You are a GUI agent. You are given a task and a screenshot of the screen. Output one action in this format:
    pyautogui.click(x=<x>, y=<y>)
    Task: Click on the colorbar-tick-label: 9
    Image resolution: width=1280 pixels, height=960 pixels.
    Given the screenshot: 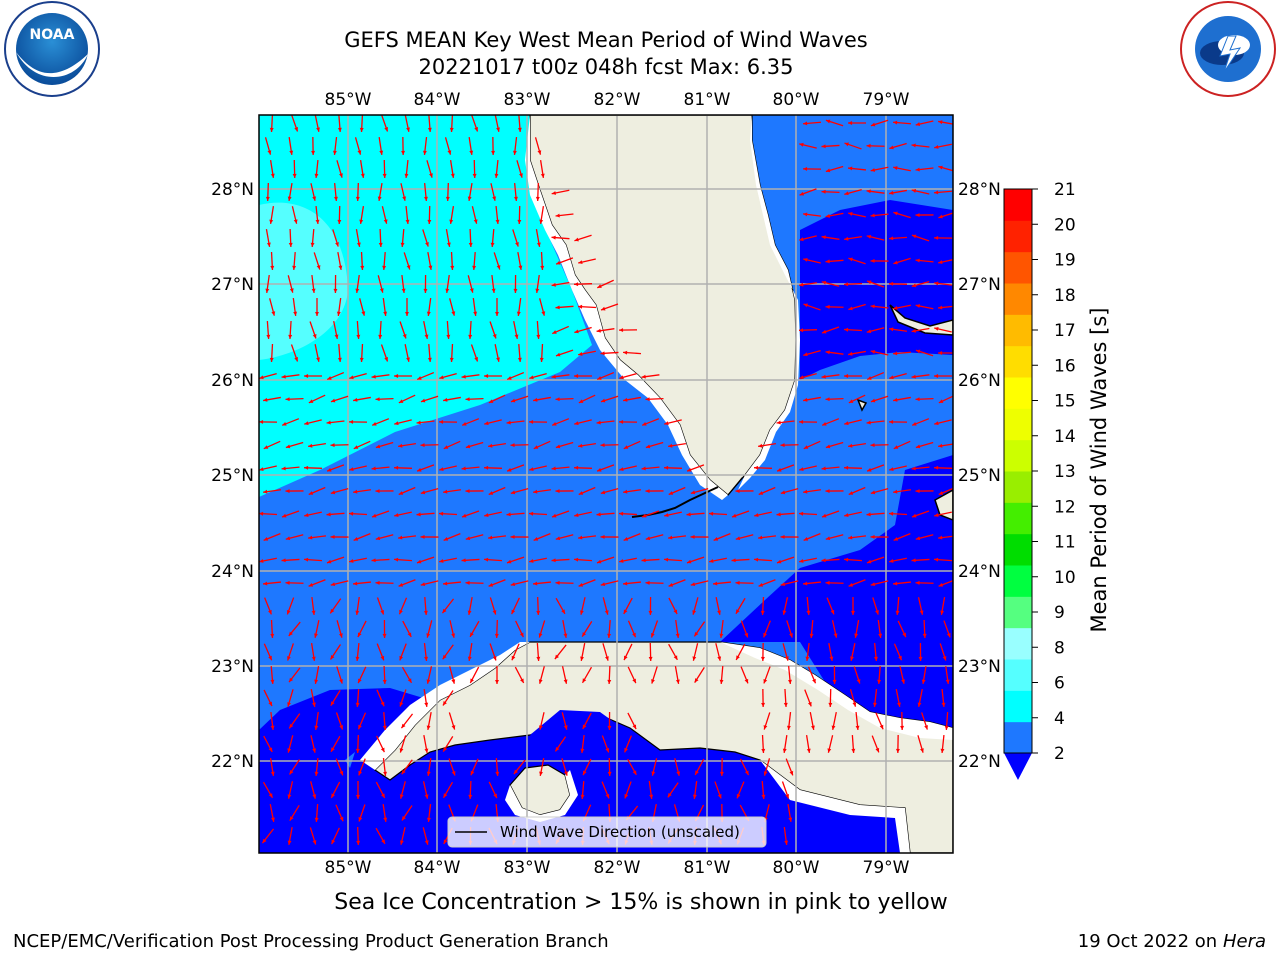 What is the action you would take?
    pyautogui.click(x=1059, y=613)
    